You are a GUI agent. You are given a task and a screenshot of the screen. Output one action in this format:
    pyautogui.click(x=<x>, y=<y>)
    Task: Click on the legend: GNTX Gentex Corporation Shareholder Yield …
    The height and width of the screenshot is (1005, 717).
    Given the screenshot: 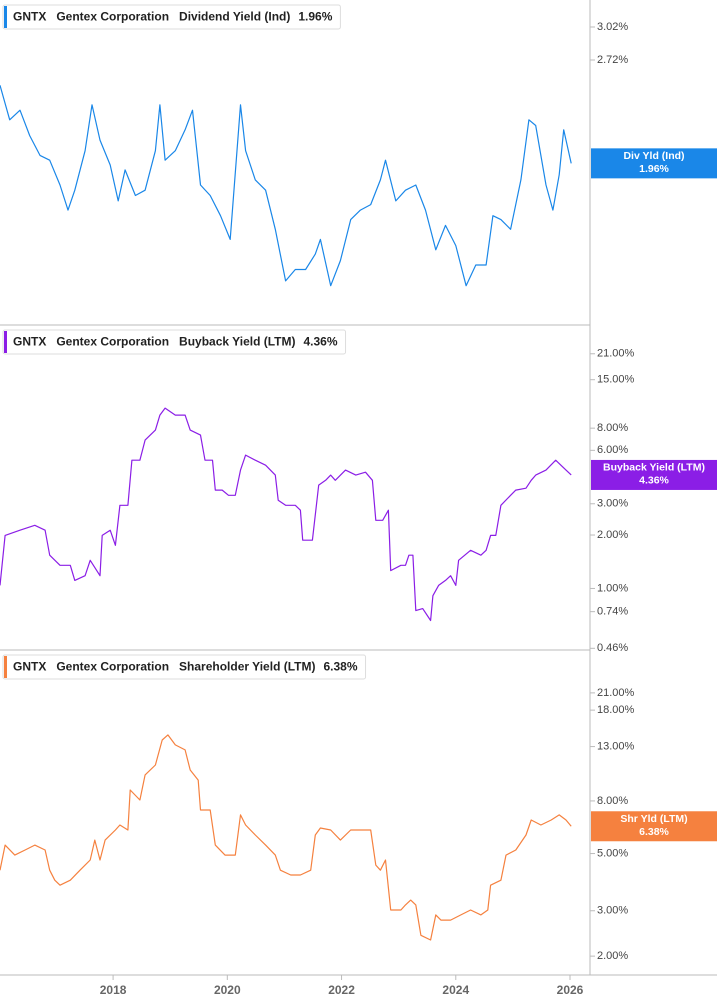 What is the action you would take?
    pyautogui.click(x=184, y=667)
    